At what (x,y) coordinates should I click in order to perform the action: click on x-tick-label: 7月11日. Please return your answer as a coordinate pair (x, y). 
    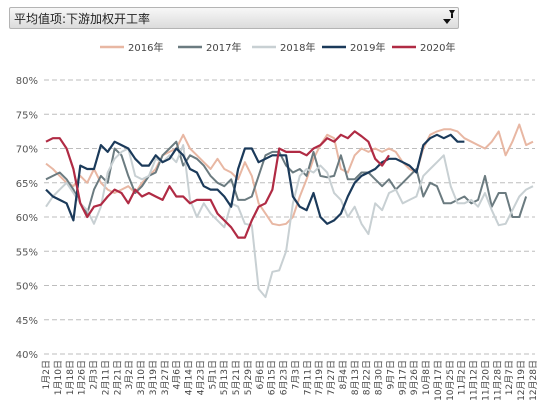
    Looking at the image, I should click on (307, 377).